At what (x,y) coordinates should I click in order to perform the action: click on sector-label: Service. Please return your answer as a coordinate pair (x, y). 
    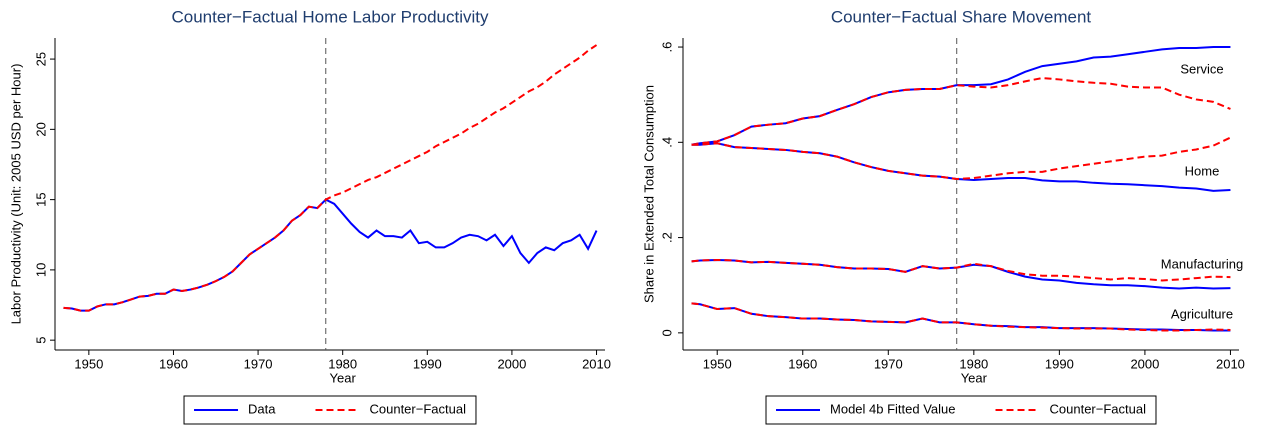
    Looking at the image, I should click on (1201, 68).